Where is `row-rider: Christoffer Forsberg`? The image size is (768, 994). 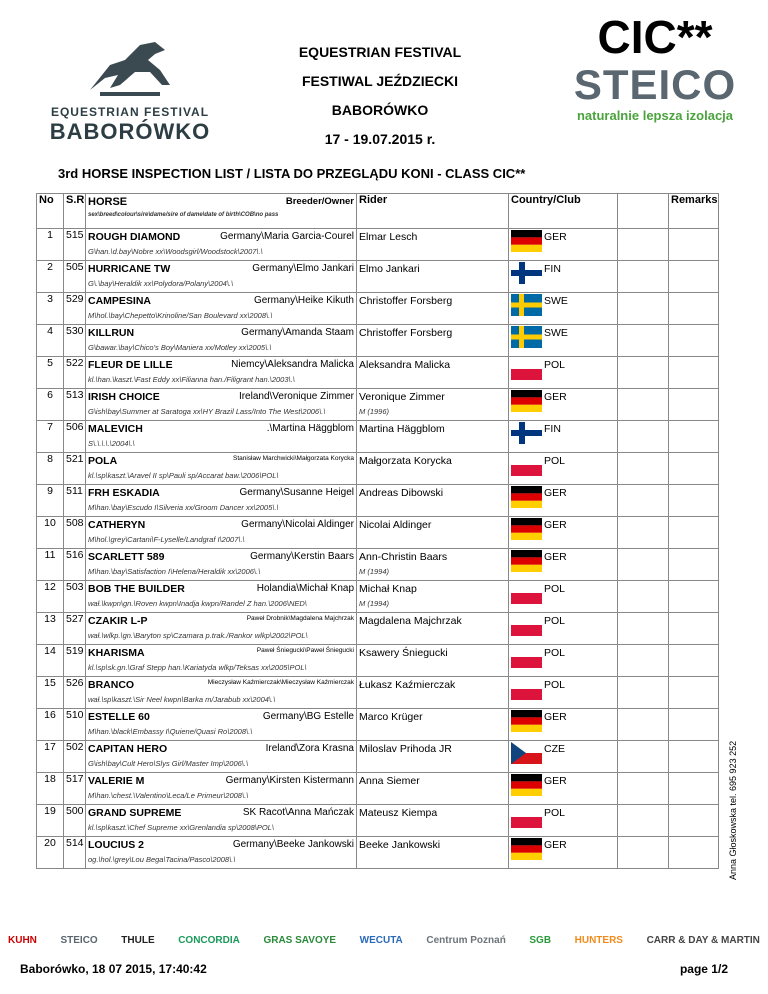
row-rider: Christoffer Forsberg is located at coordinates (432, 340).